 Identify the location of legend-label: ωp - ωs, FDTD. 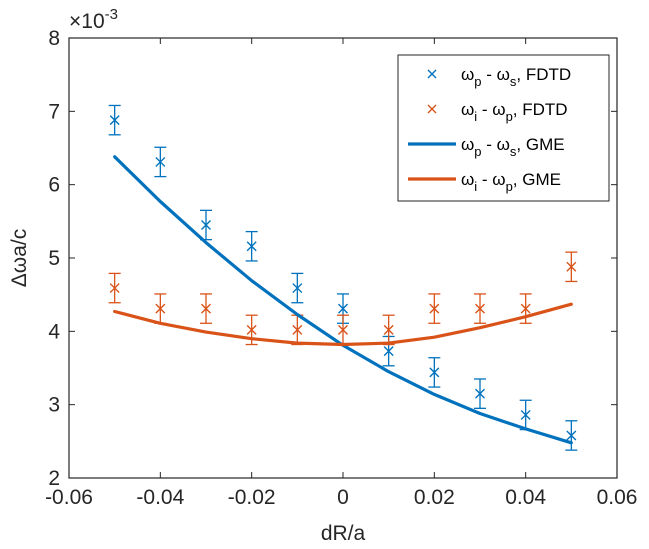
(516, 77).